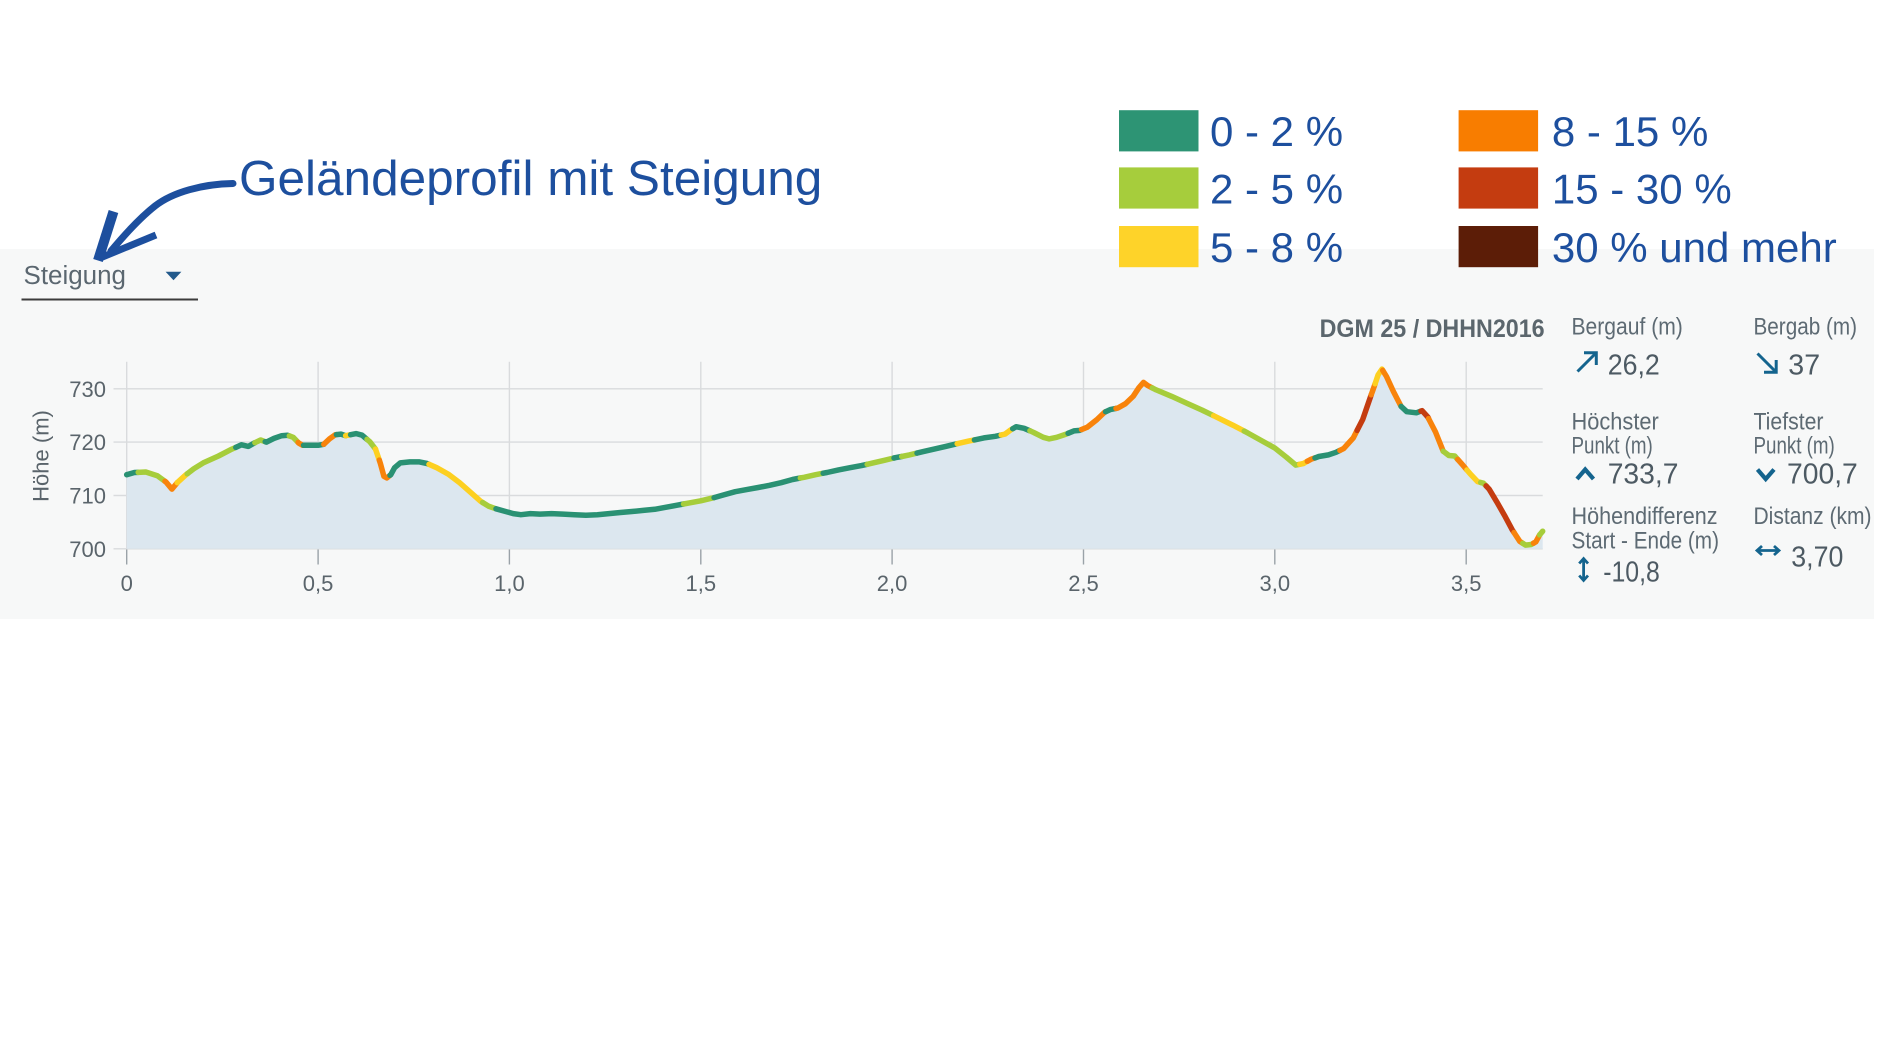 This screenshot has height=1063, width=1890. I want to click on svg-text: 700,7, so click(1822, 475).